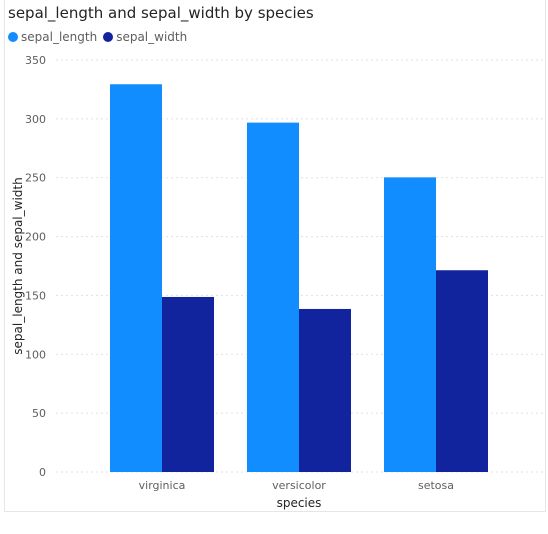  What do you see at coordinates (18, 265) in the screenshot?
I see `y-axis-title: sepal_length and sepal_width` at bounding box center [18, 265].